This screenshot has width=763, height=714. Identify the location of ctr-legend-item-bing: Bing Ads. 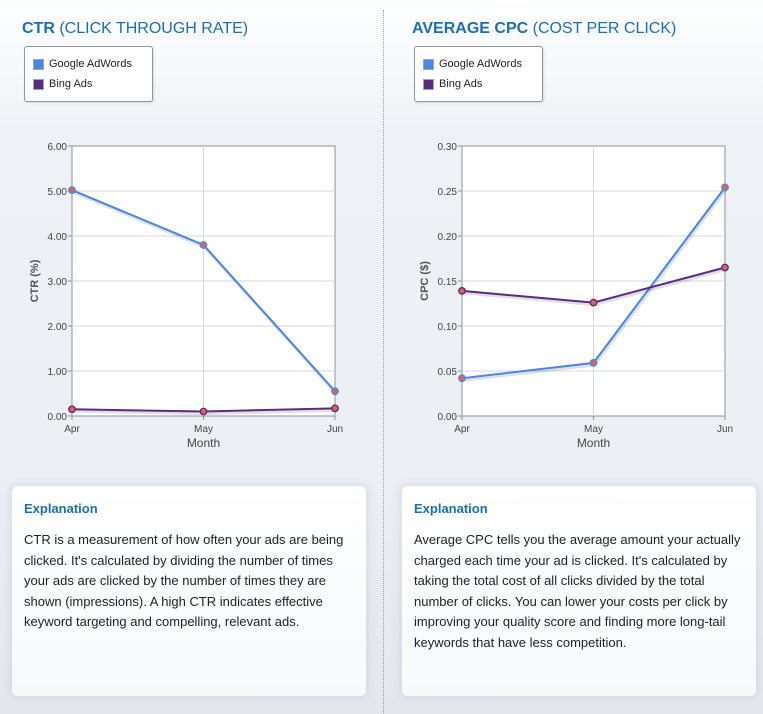
(62, 84).